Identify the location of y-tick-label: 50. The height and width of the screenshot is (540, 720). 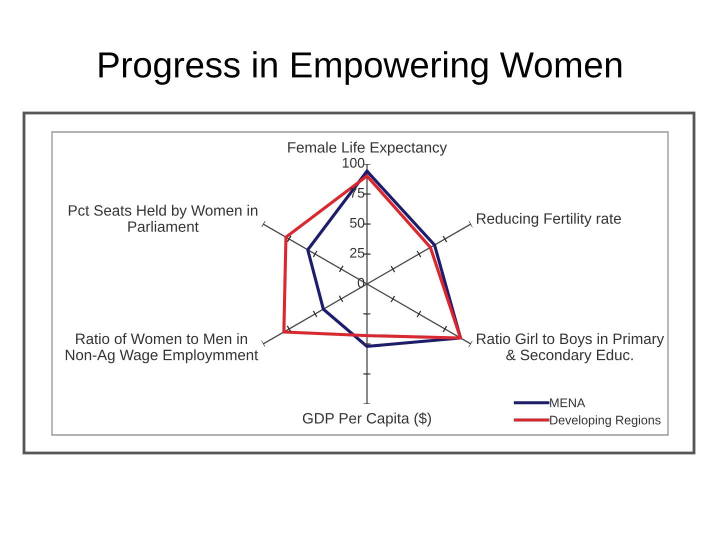
(357, 223).